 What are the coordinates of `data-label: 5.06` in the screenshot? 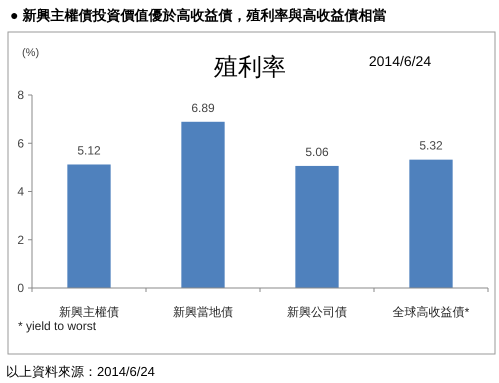 It's located at (317, 151).